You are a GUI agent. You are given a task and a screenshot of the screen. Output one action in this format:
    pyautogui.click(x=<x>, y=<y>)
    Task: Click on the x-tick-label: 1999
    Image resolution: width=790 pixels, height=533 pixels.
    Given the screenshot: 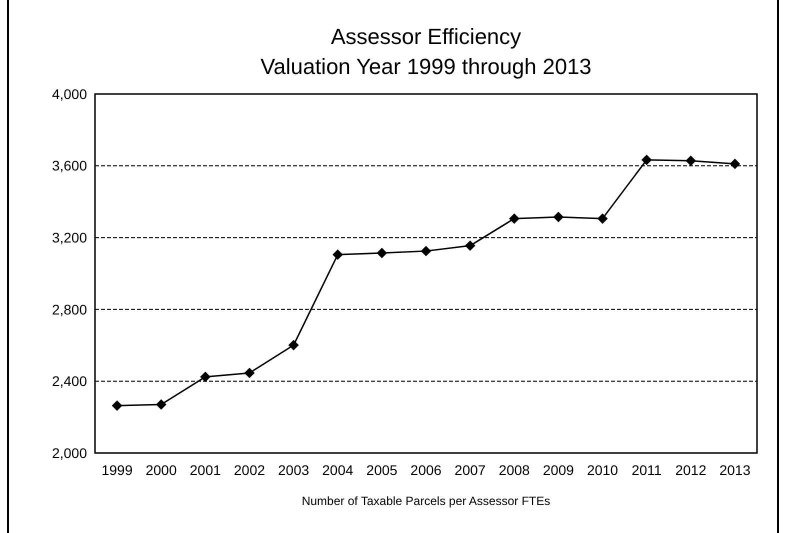 What is the action you would take?
    pyautogui.click(x=117, y=470)
    